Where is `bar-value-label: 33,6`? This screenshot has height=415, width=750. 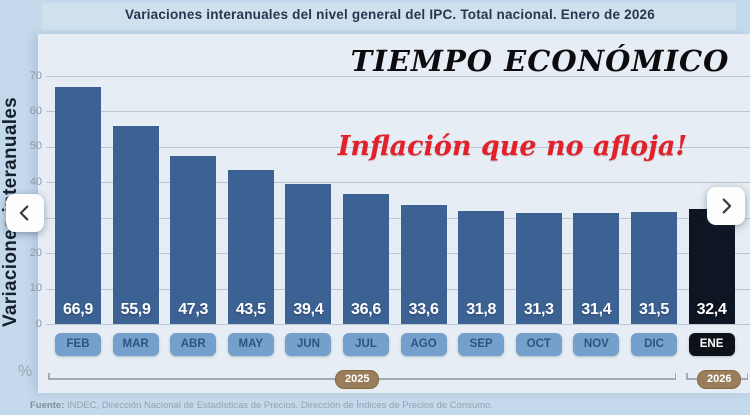
bar-value-label: 33,6 is located at coordinates (423, 309).